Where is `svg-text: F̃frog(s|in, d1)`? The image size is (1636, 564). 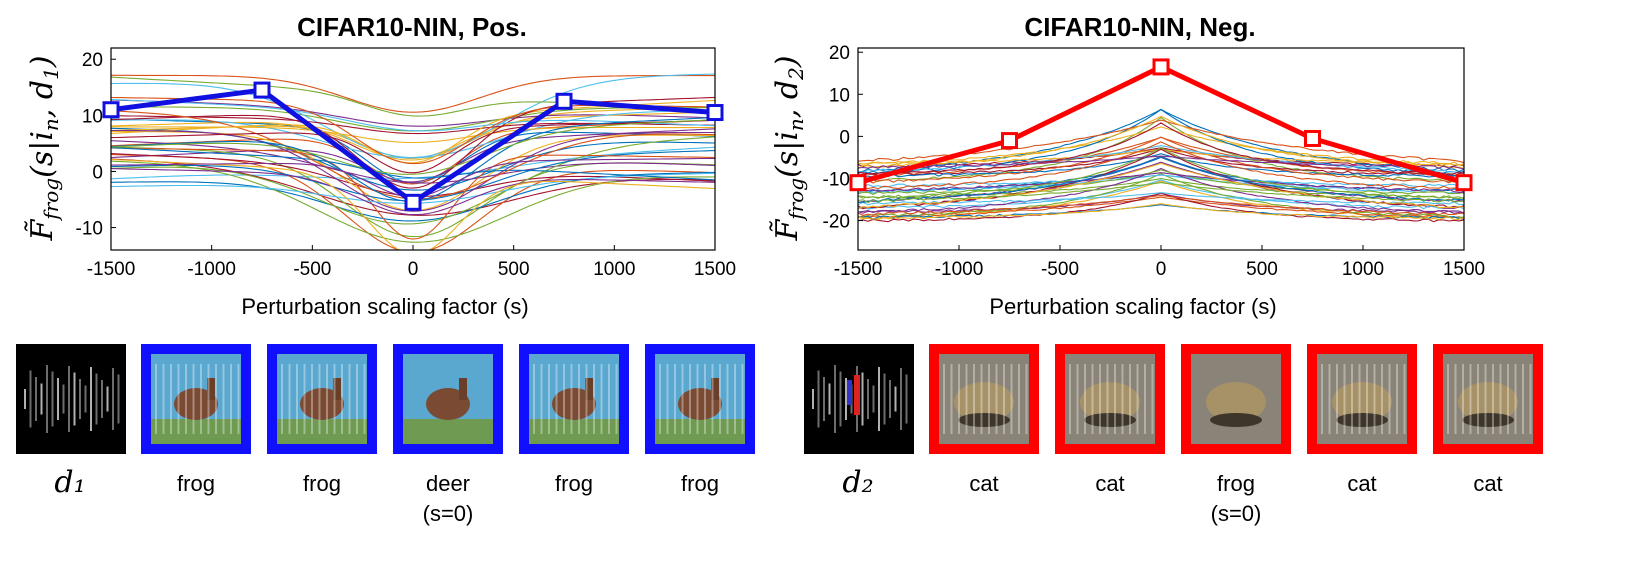 svg-text: F̃frog(s|in, d1) is located at coordinates (44, 148).